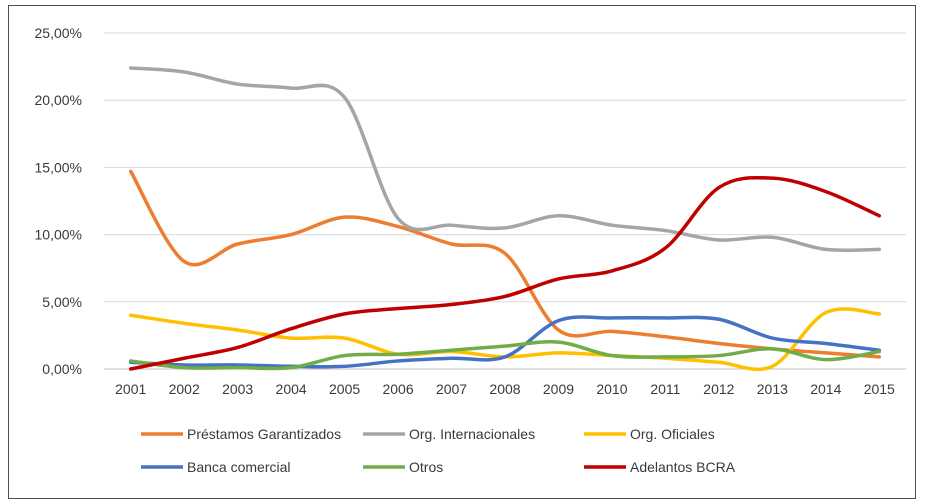 The image size is (927, 504). What do you see at coordinates (472, 434) in the screenshot?
I see `legend-label: Org. Internacionales` at bounding box center [472, 434].